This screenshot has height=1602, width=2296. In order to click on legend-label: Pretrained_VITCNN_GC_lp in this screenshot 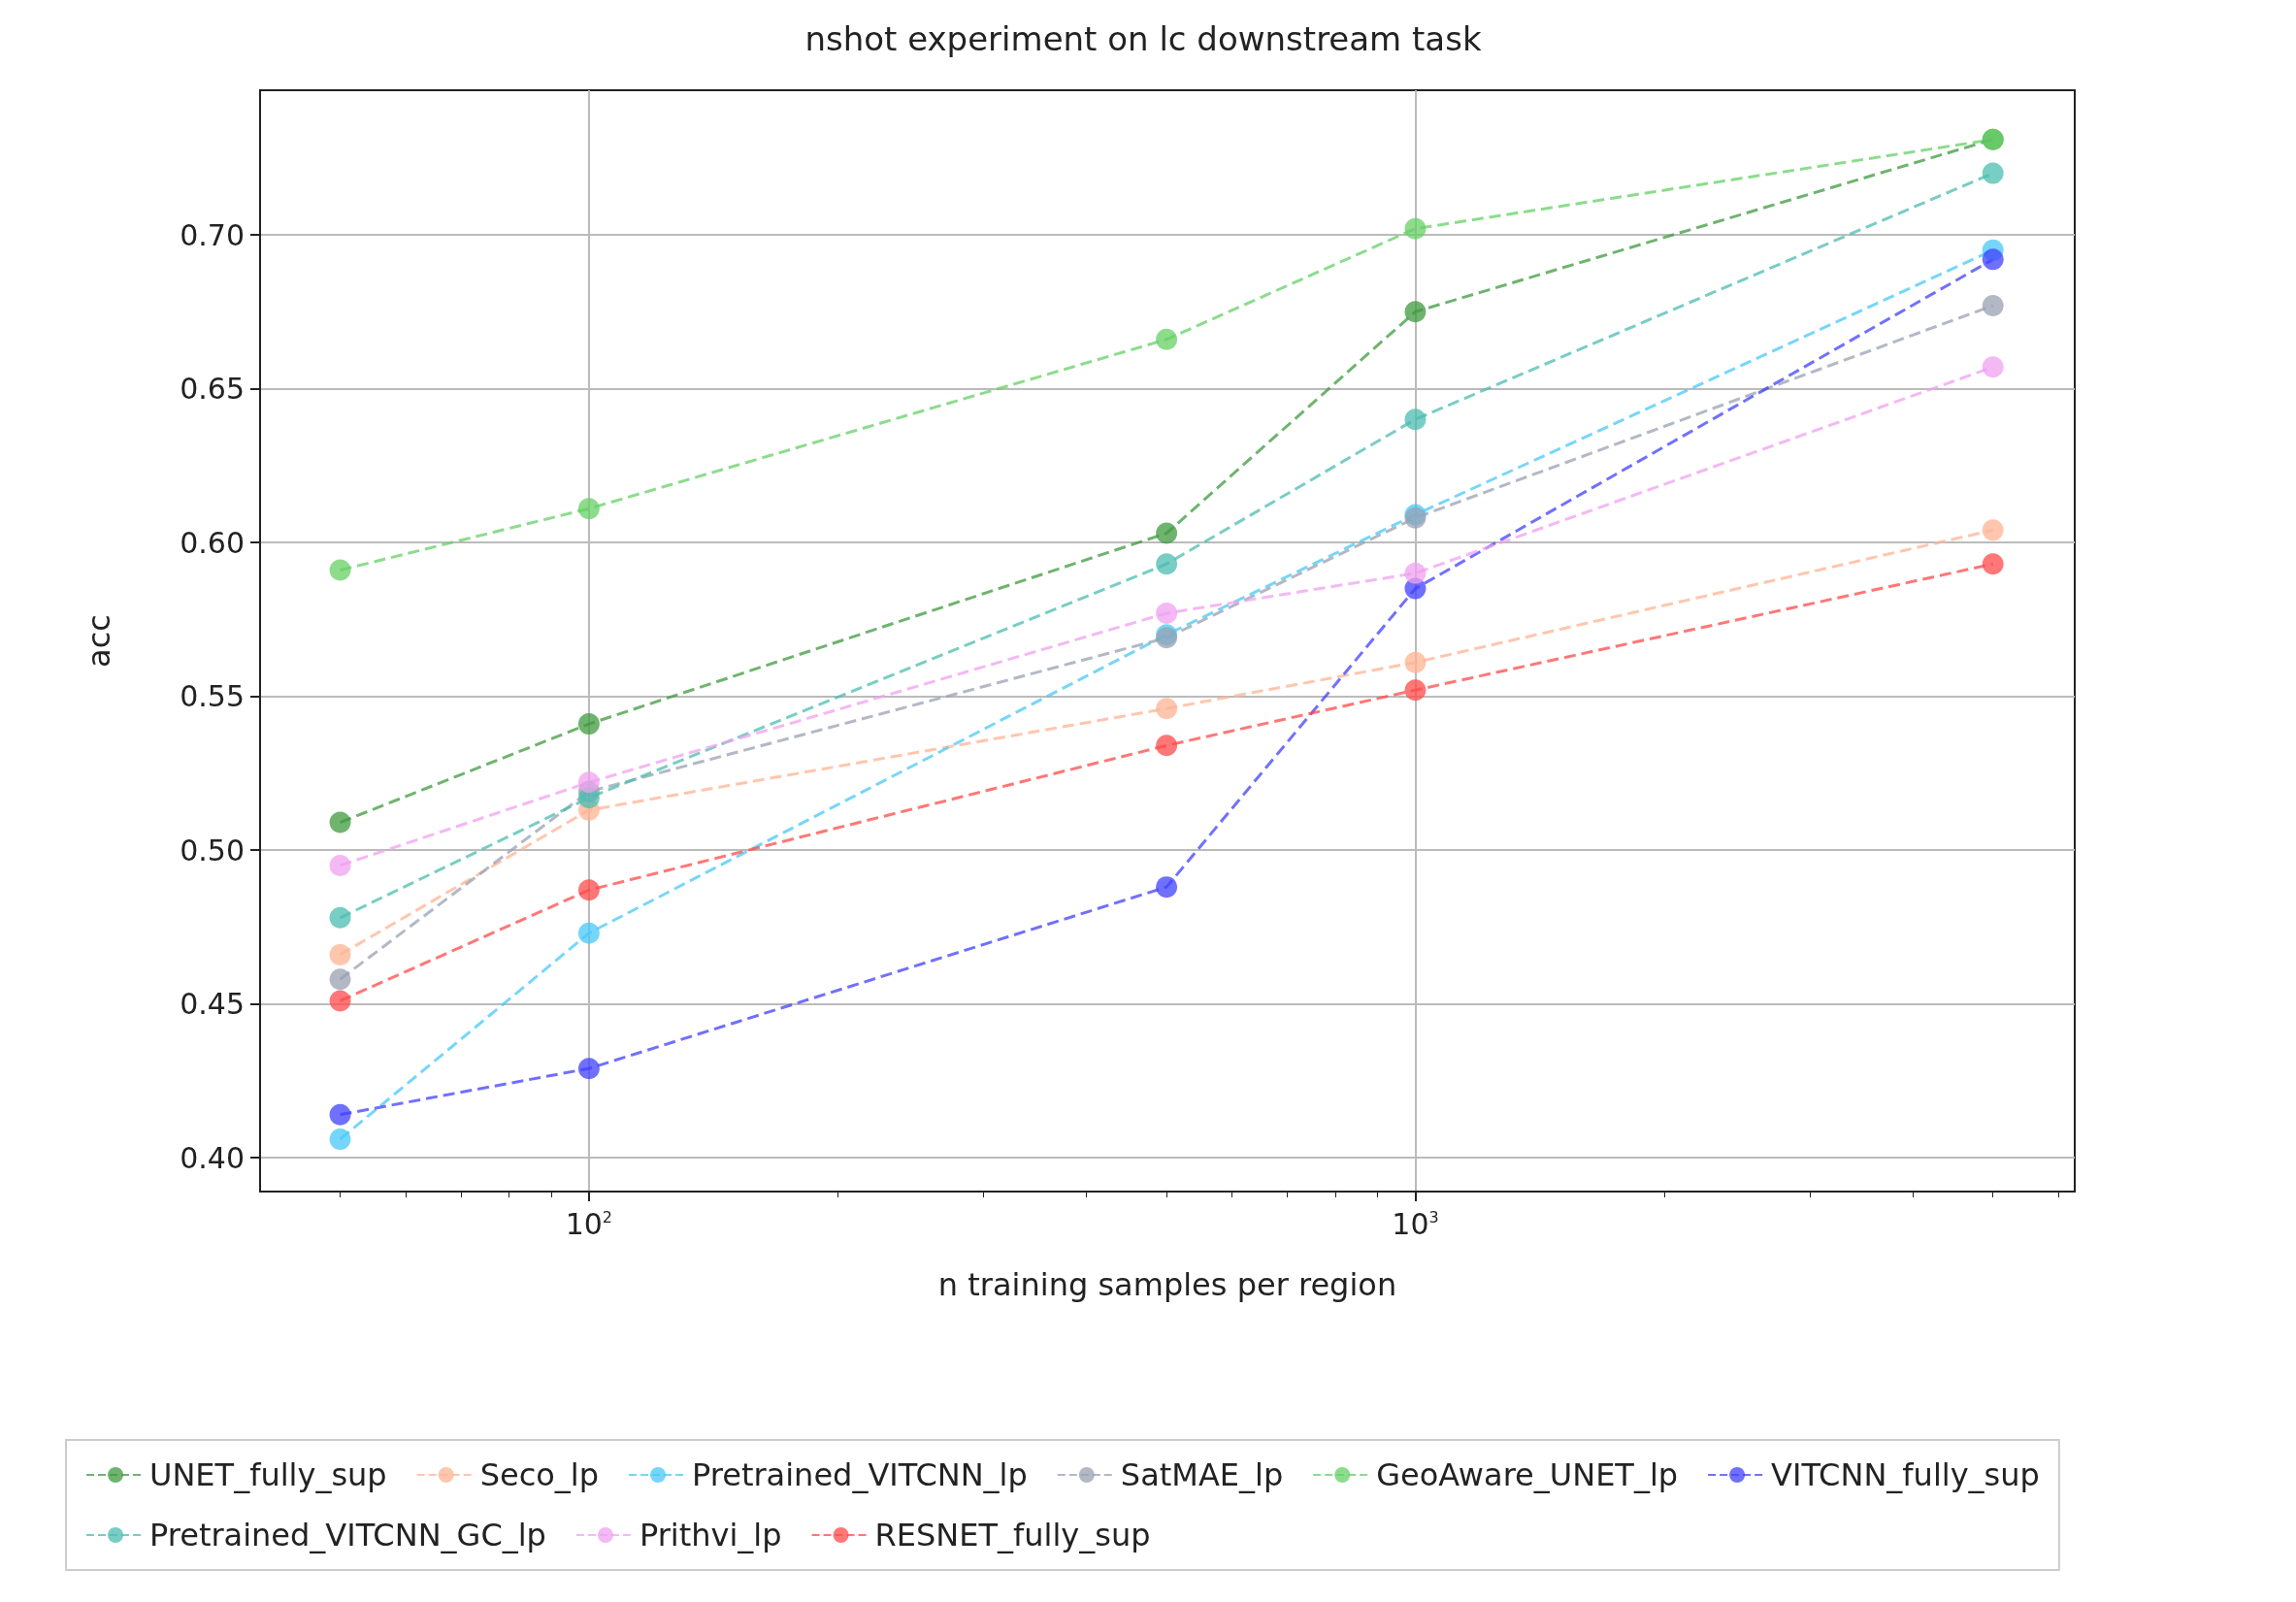, I will do `click(347, 1535)`.